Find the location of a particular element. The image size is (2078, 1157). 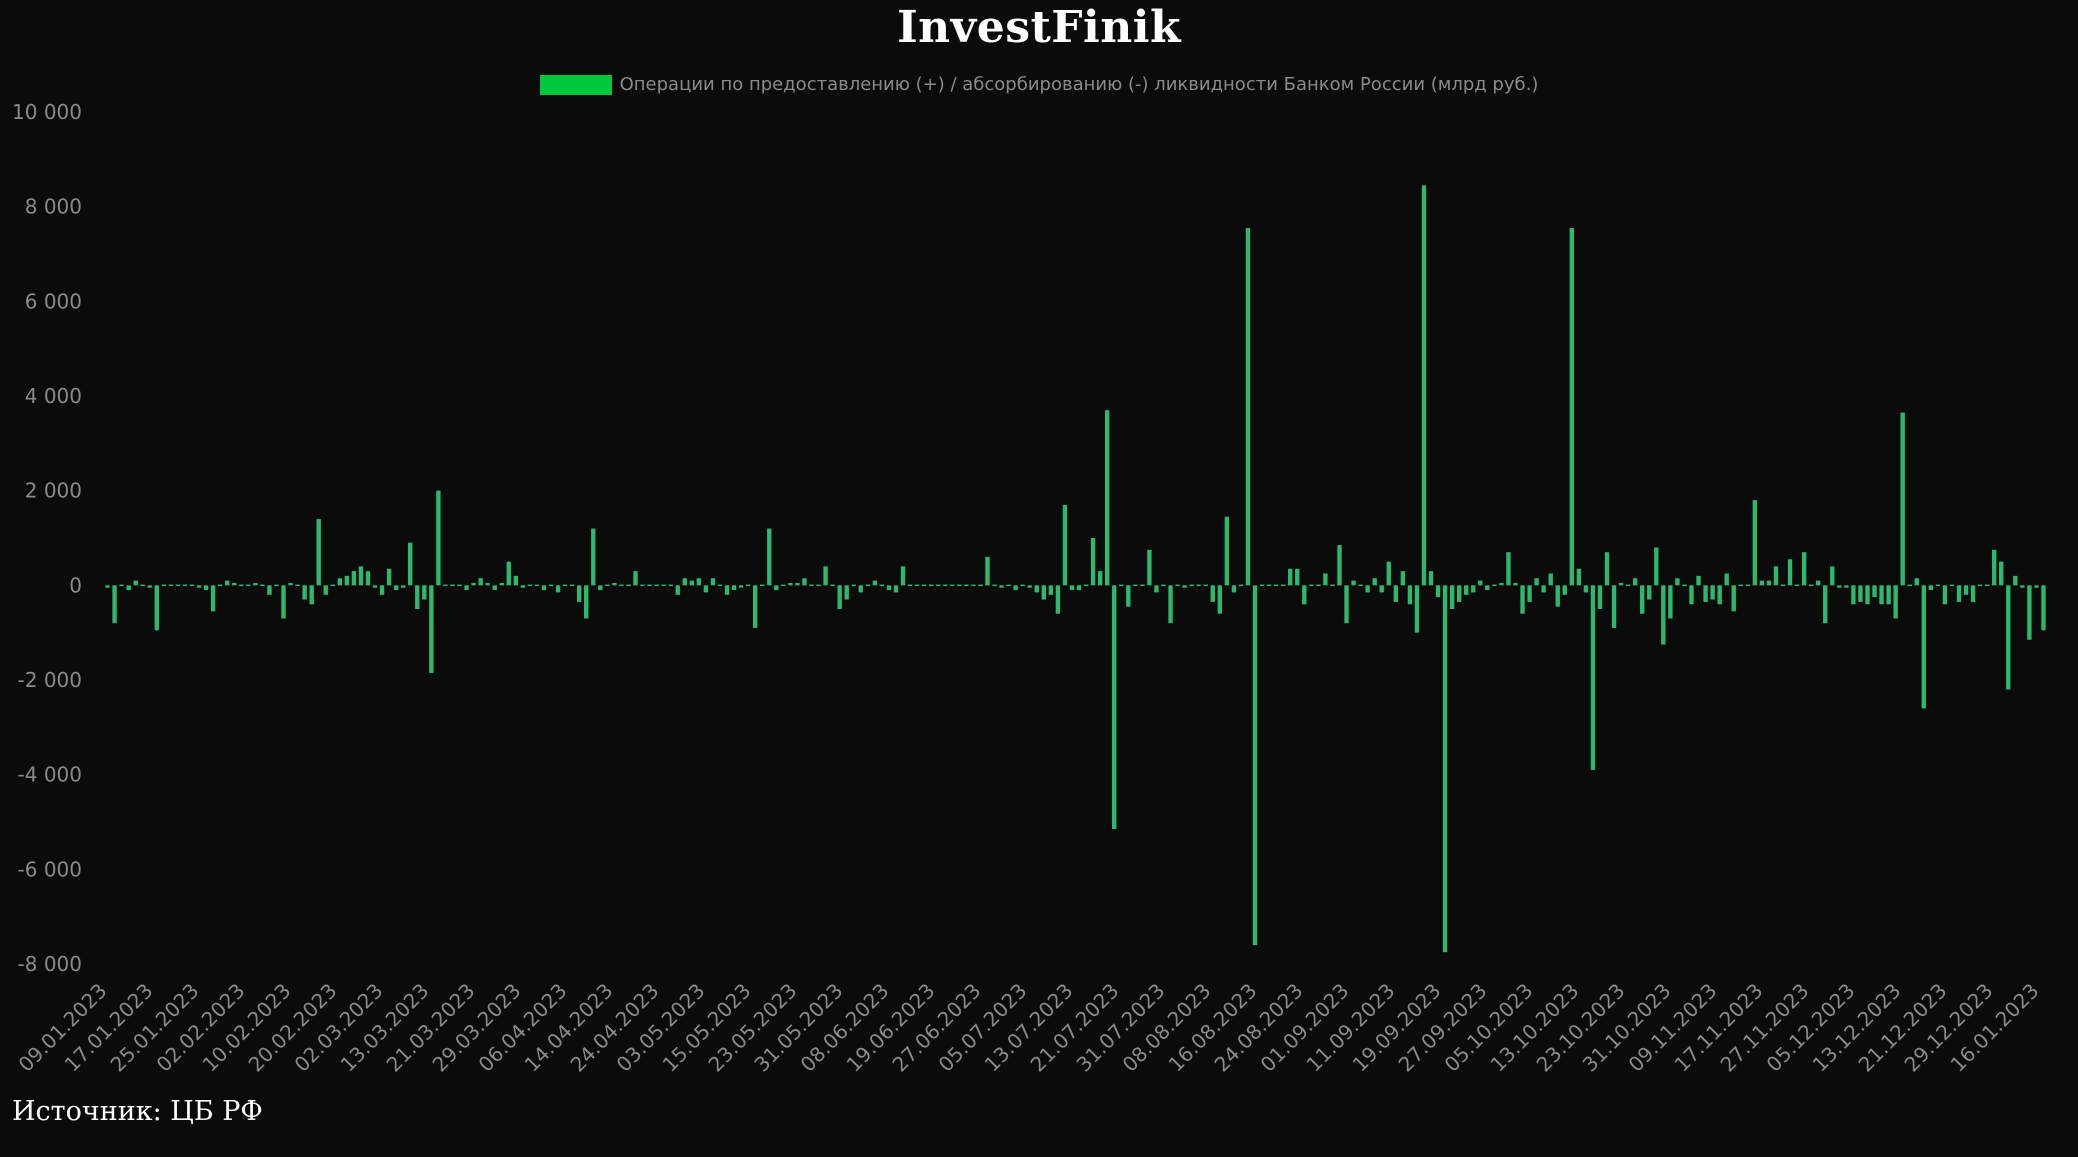

y-tick-label: 0 is located at coordinates (75, 585).